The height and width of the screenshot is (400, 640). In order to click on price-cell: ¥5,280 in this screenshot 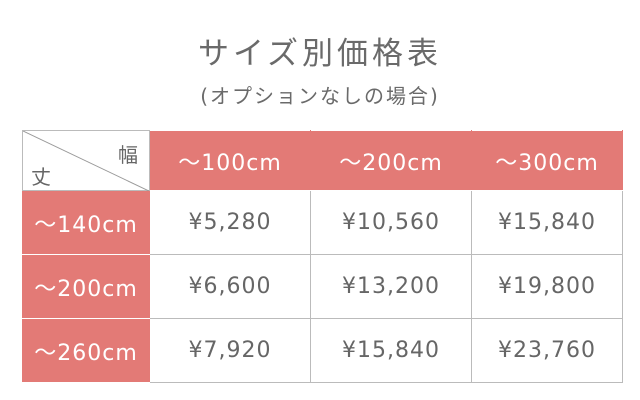, I will do `click(230, 222)`.